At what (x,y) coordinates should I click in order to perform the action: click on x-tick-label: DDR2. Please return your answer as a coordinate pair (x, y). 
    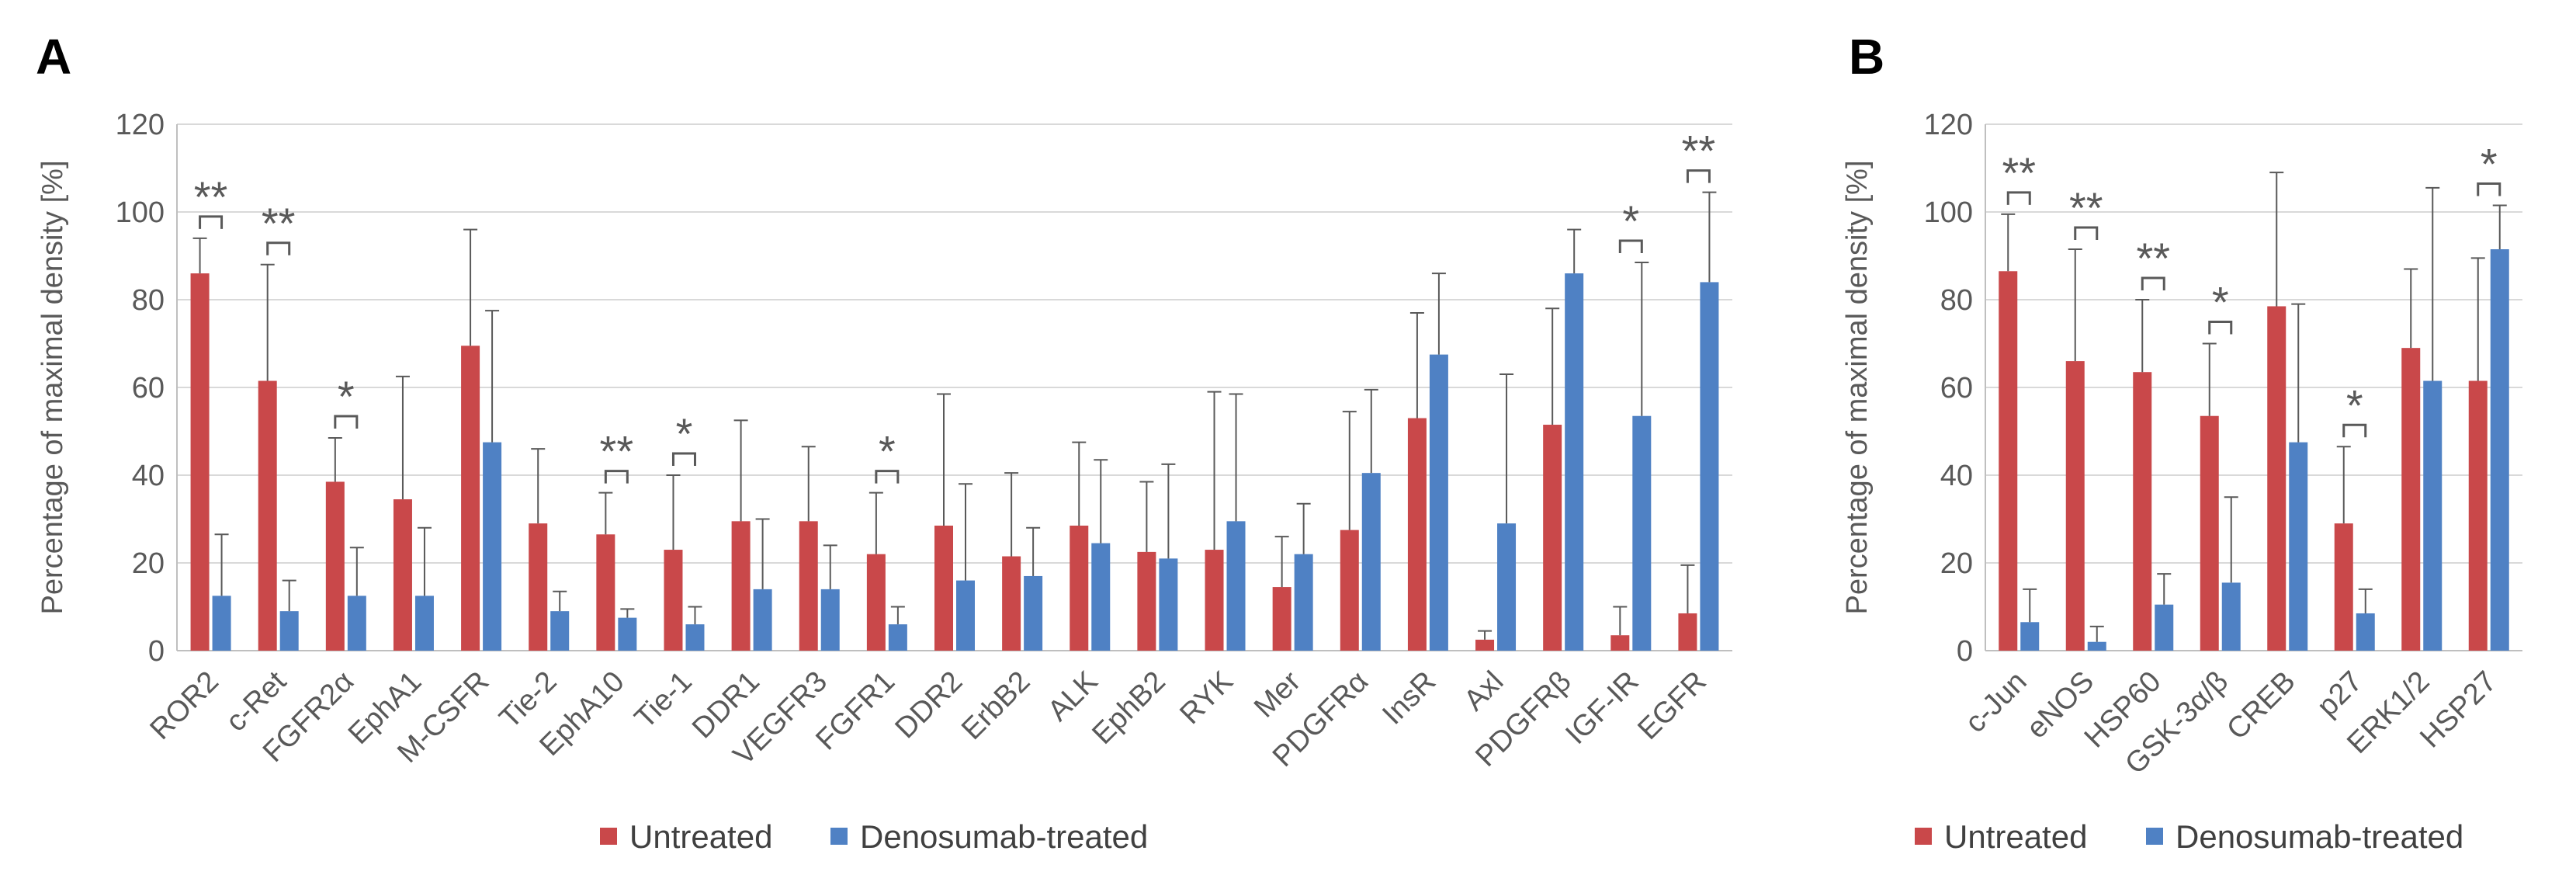
    Looking at the image, I should click on (929, 705).